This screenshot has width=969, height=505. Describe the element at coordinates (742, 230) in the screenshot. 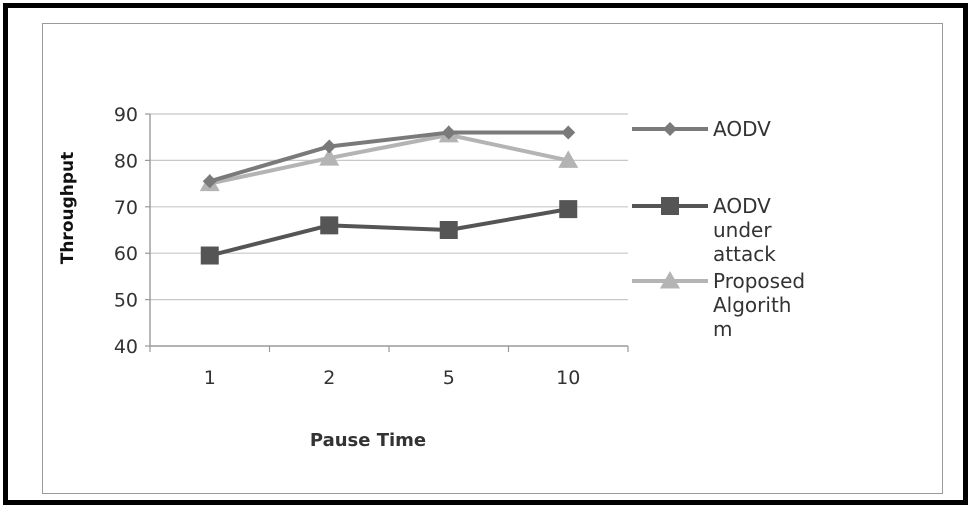

I see `legend-label: under` at that location.